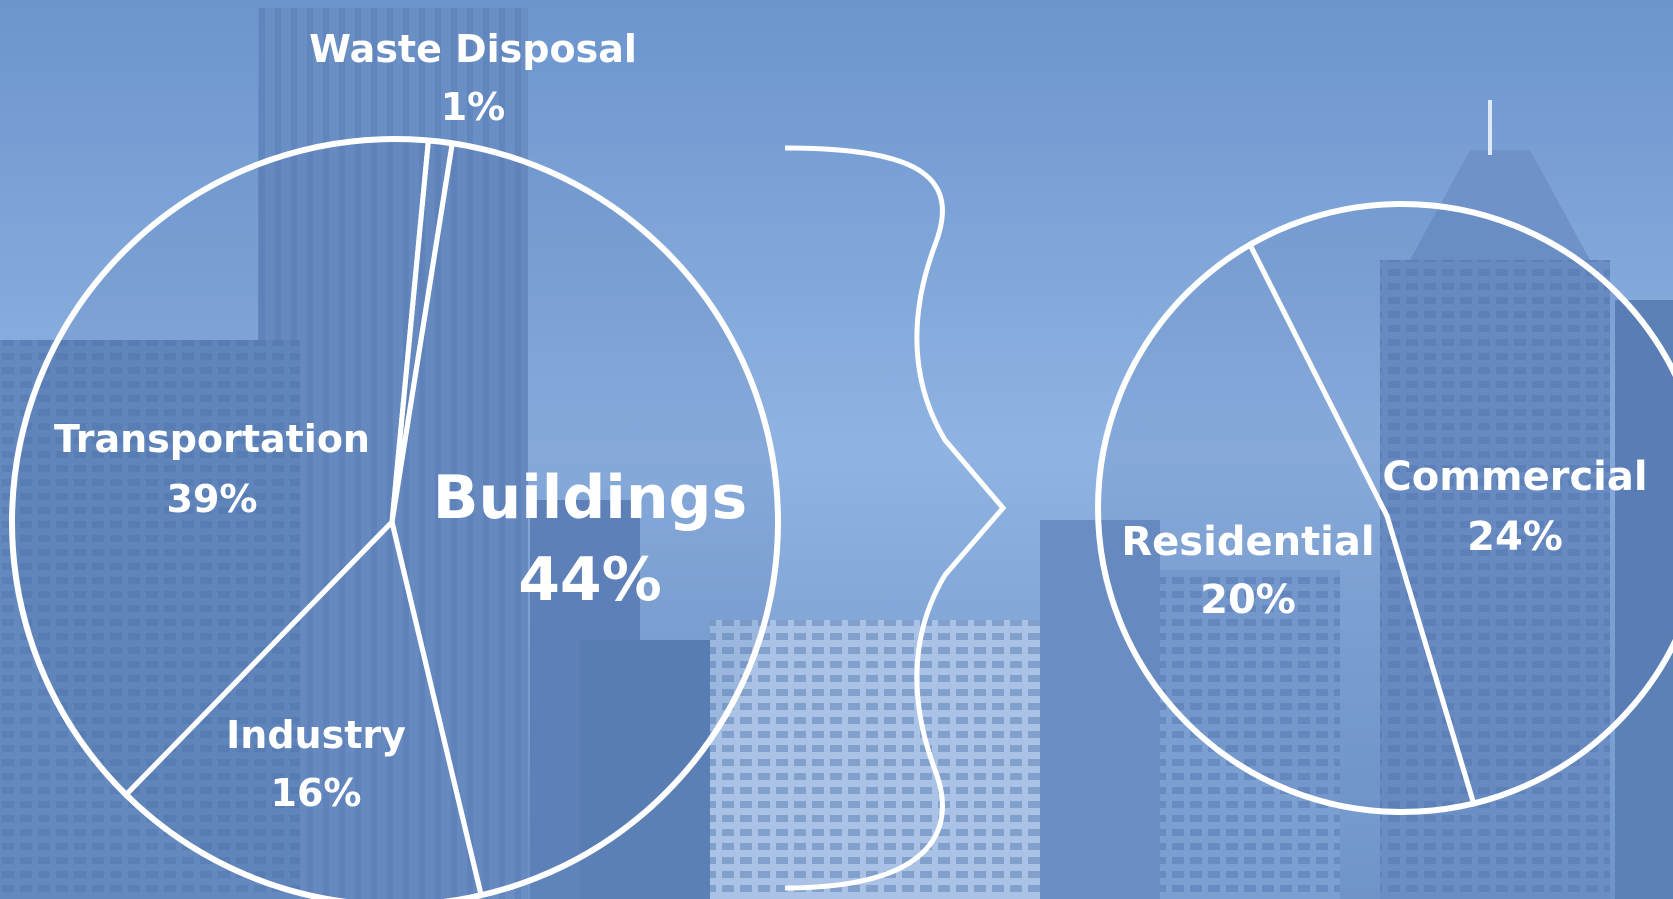 This screenshot has height=899, width=1673. Describe the element at coordinates (473, 107) in the screenshot. I see `slice-value-waste-disposal: 1%` at that location.